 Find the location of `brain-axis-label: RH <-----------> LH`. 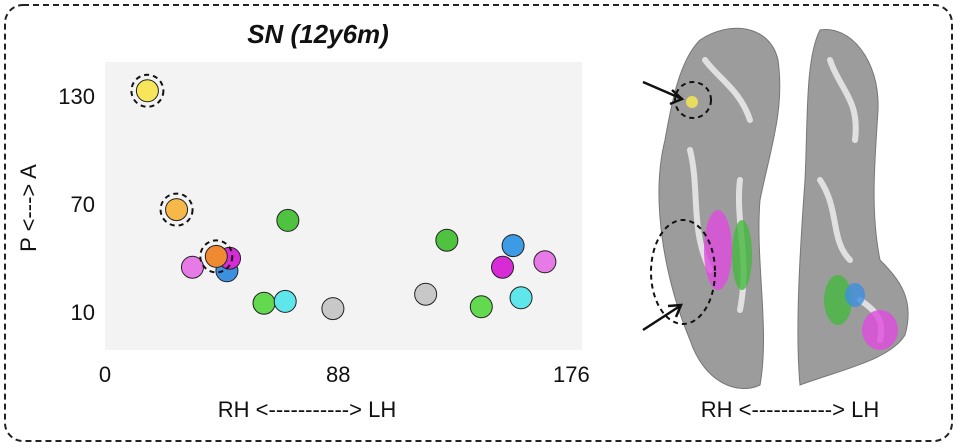

brain-axis-label: RH <-----------> LH is located at coordinates (790, 409).